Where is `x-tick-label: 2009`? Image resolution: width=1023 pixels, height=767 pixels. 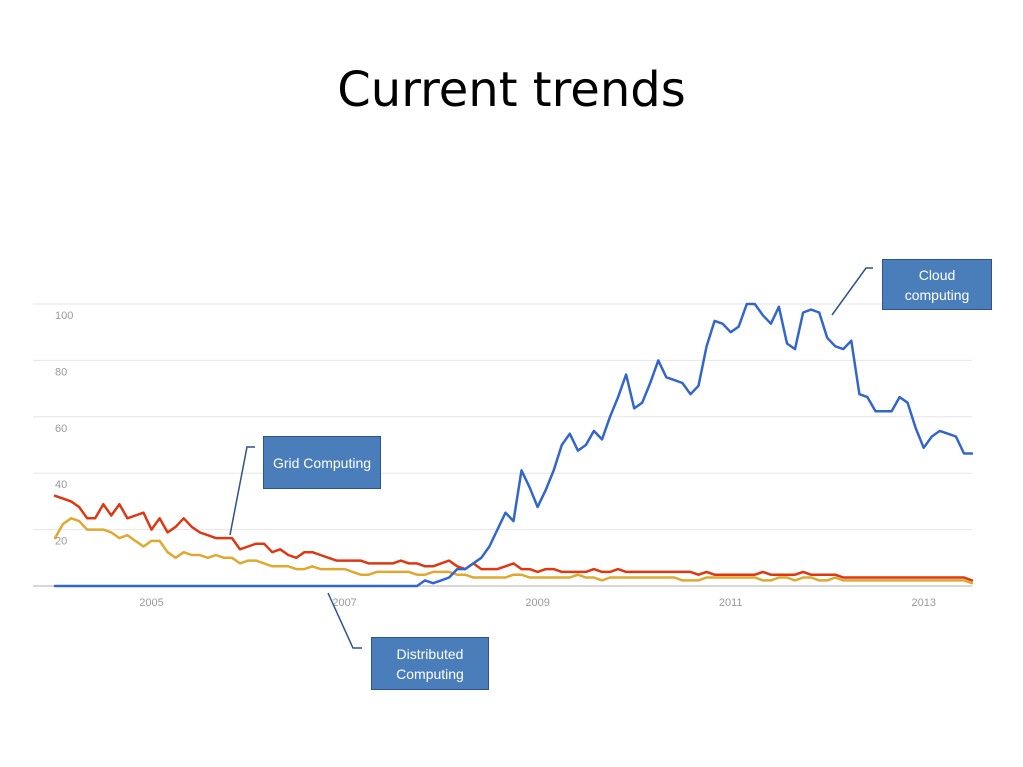
x-tick-label: 2009 is located at coordinates (537, 603).